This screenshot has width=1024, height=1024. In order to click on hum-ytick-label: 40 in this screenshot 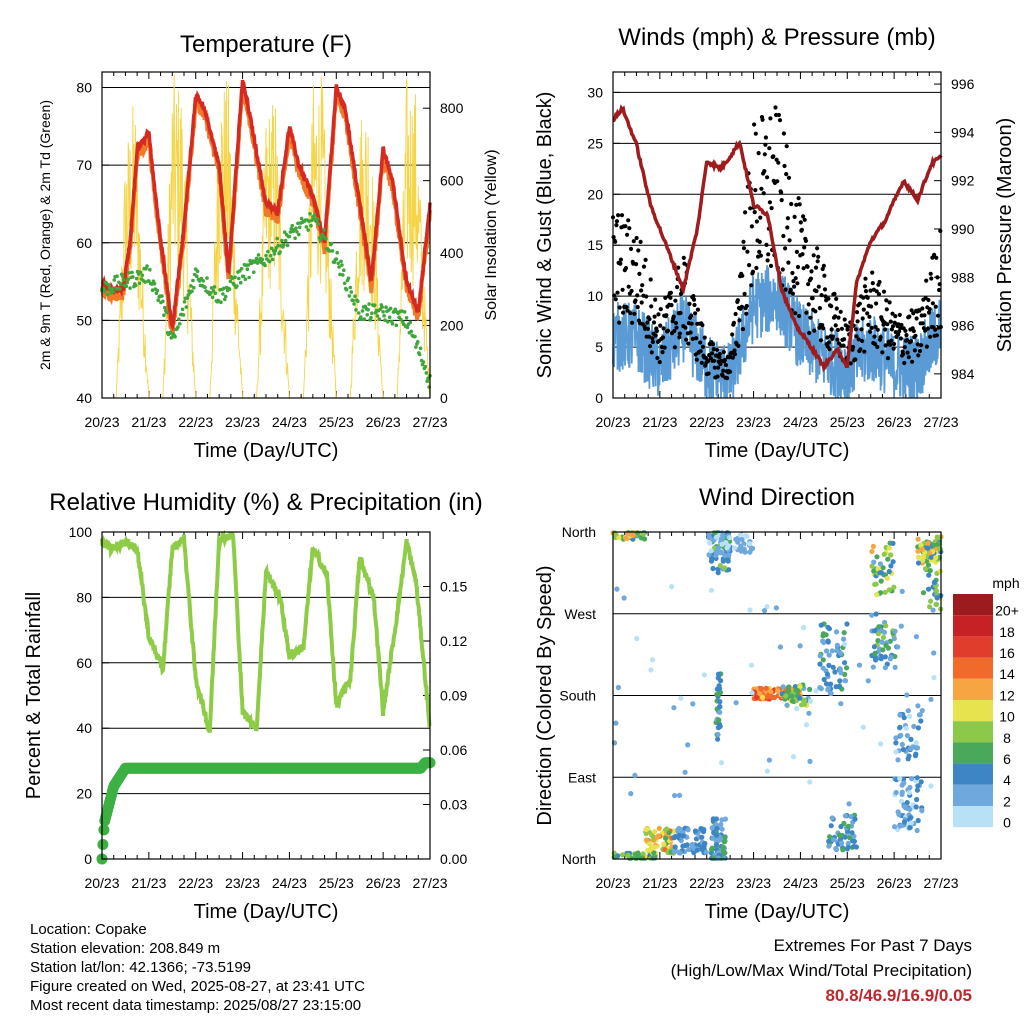, I will do `click(84, 728)`.